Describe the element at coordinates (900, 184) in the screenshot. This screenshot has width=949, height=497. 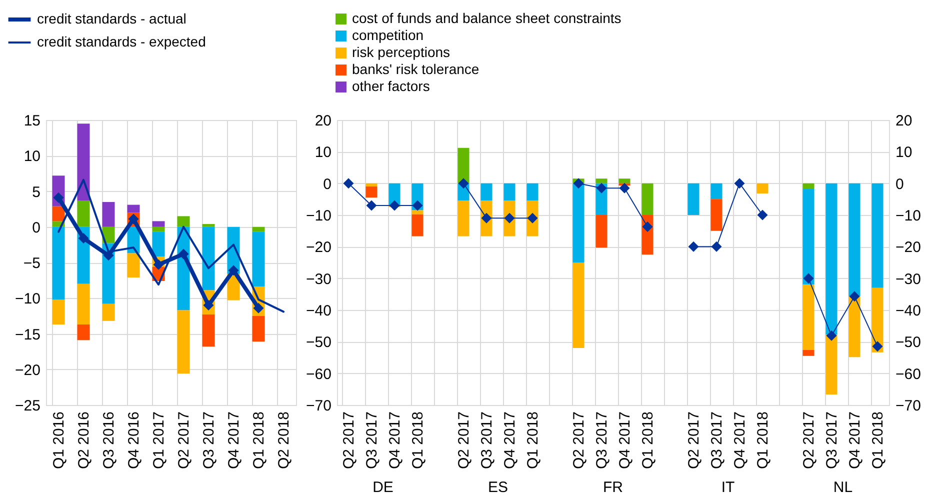
I see `y2-tick-label: 0` at that location.